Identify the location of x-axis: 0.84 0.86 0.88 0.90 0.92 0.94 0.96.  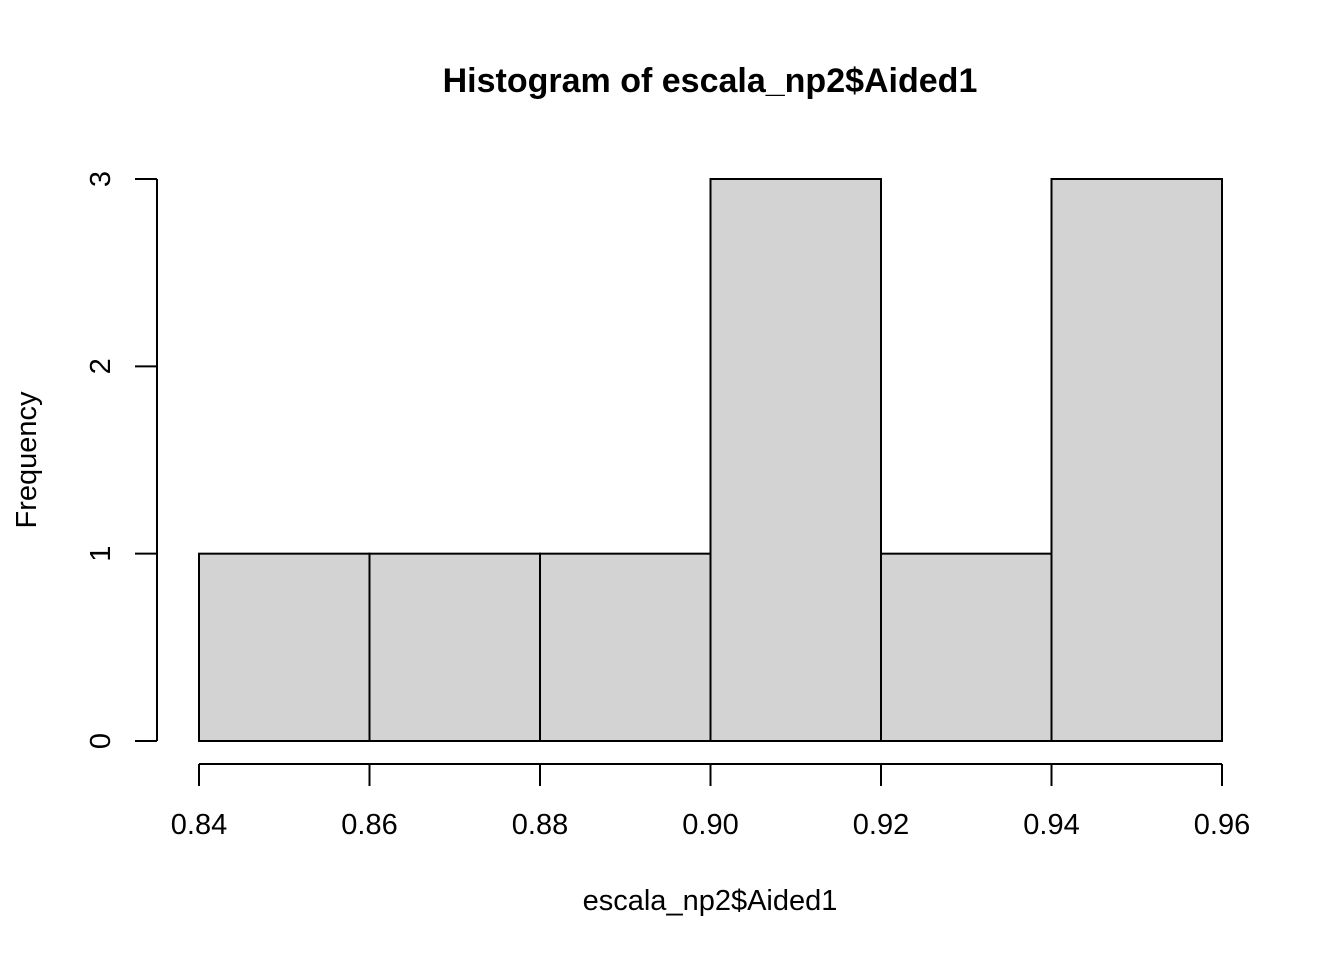
(710, 802).